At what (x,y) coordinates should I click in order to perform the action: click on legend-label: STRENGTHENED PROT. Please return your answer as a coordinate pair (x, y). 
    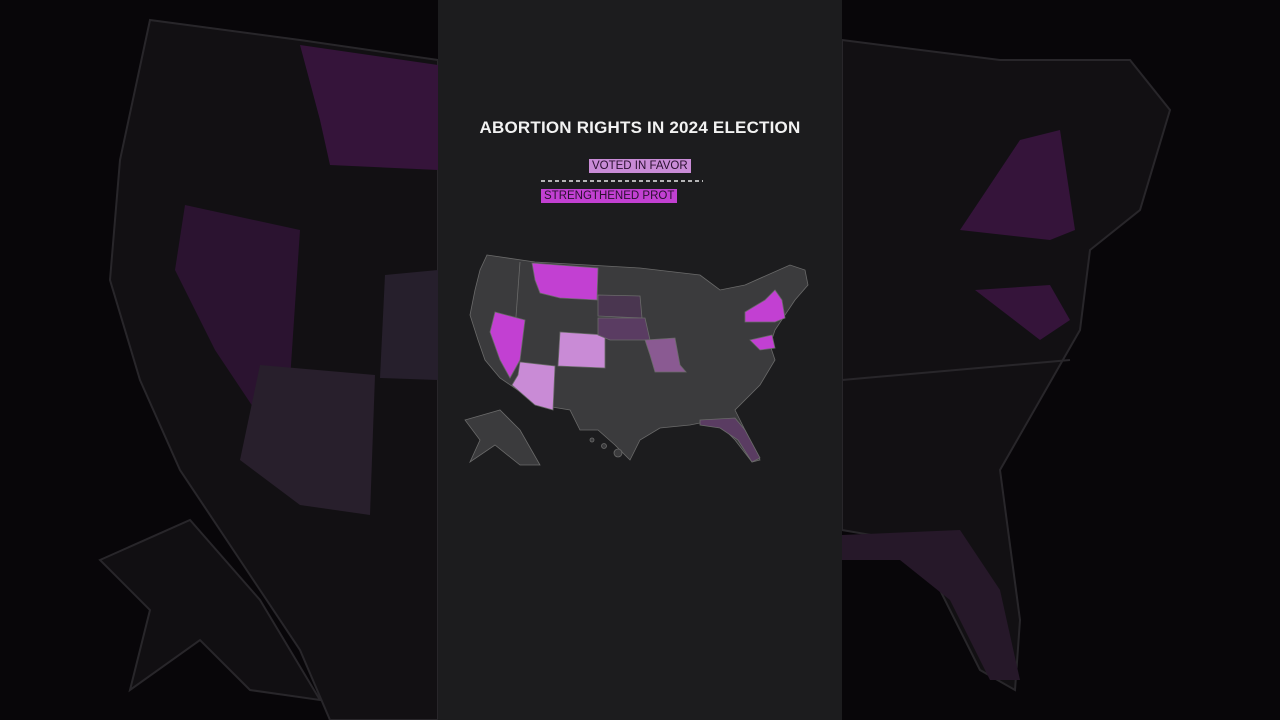
    Looking at the image, I should click on (609, 196).